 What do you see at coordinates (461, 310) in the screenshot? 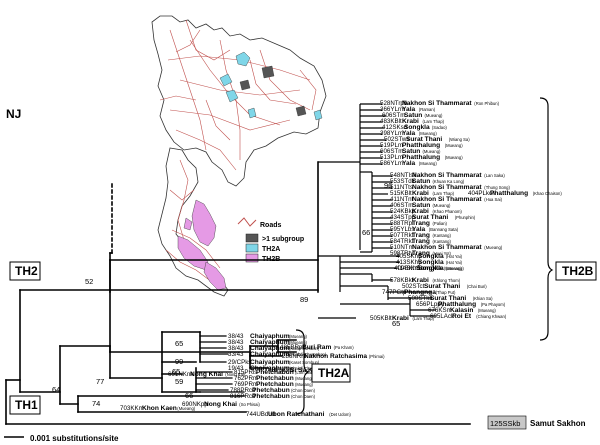
I see `leaf-province: Kalasin` at bounding box center [461, 310].